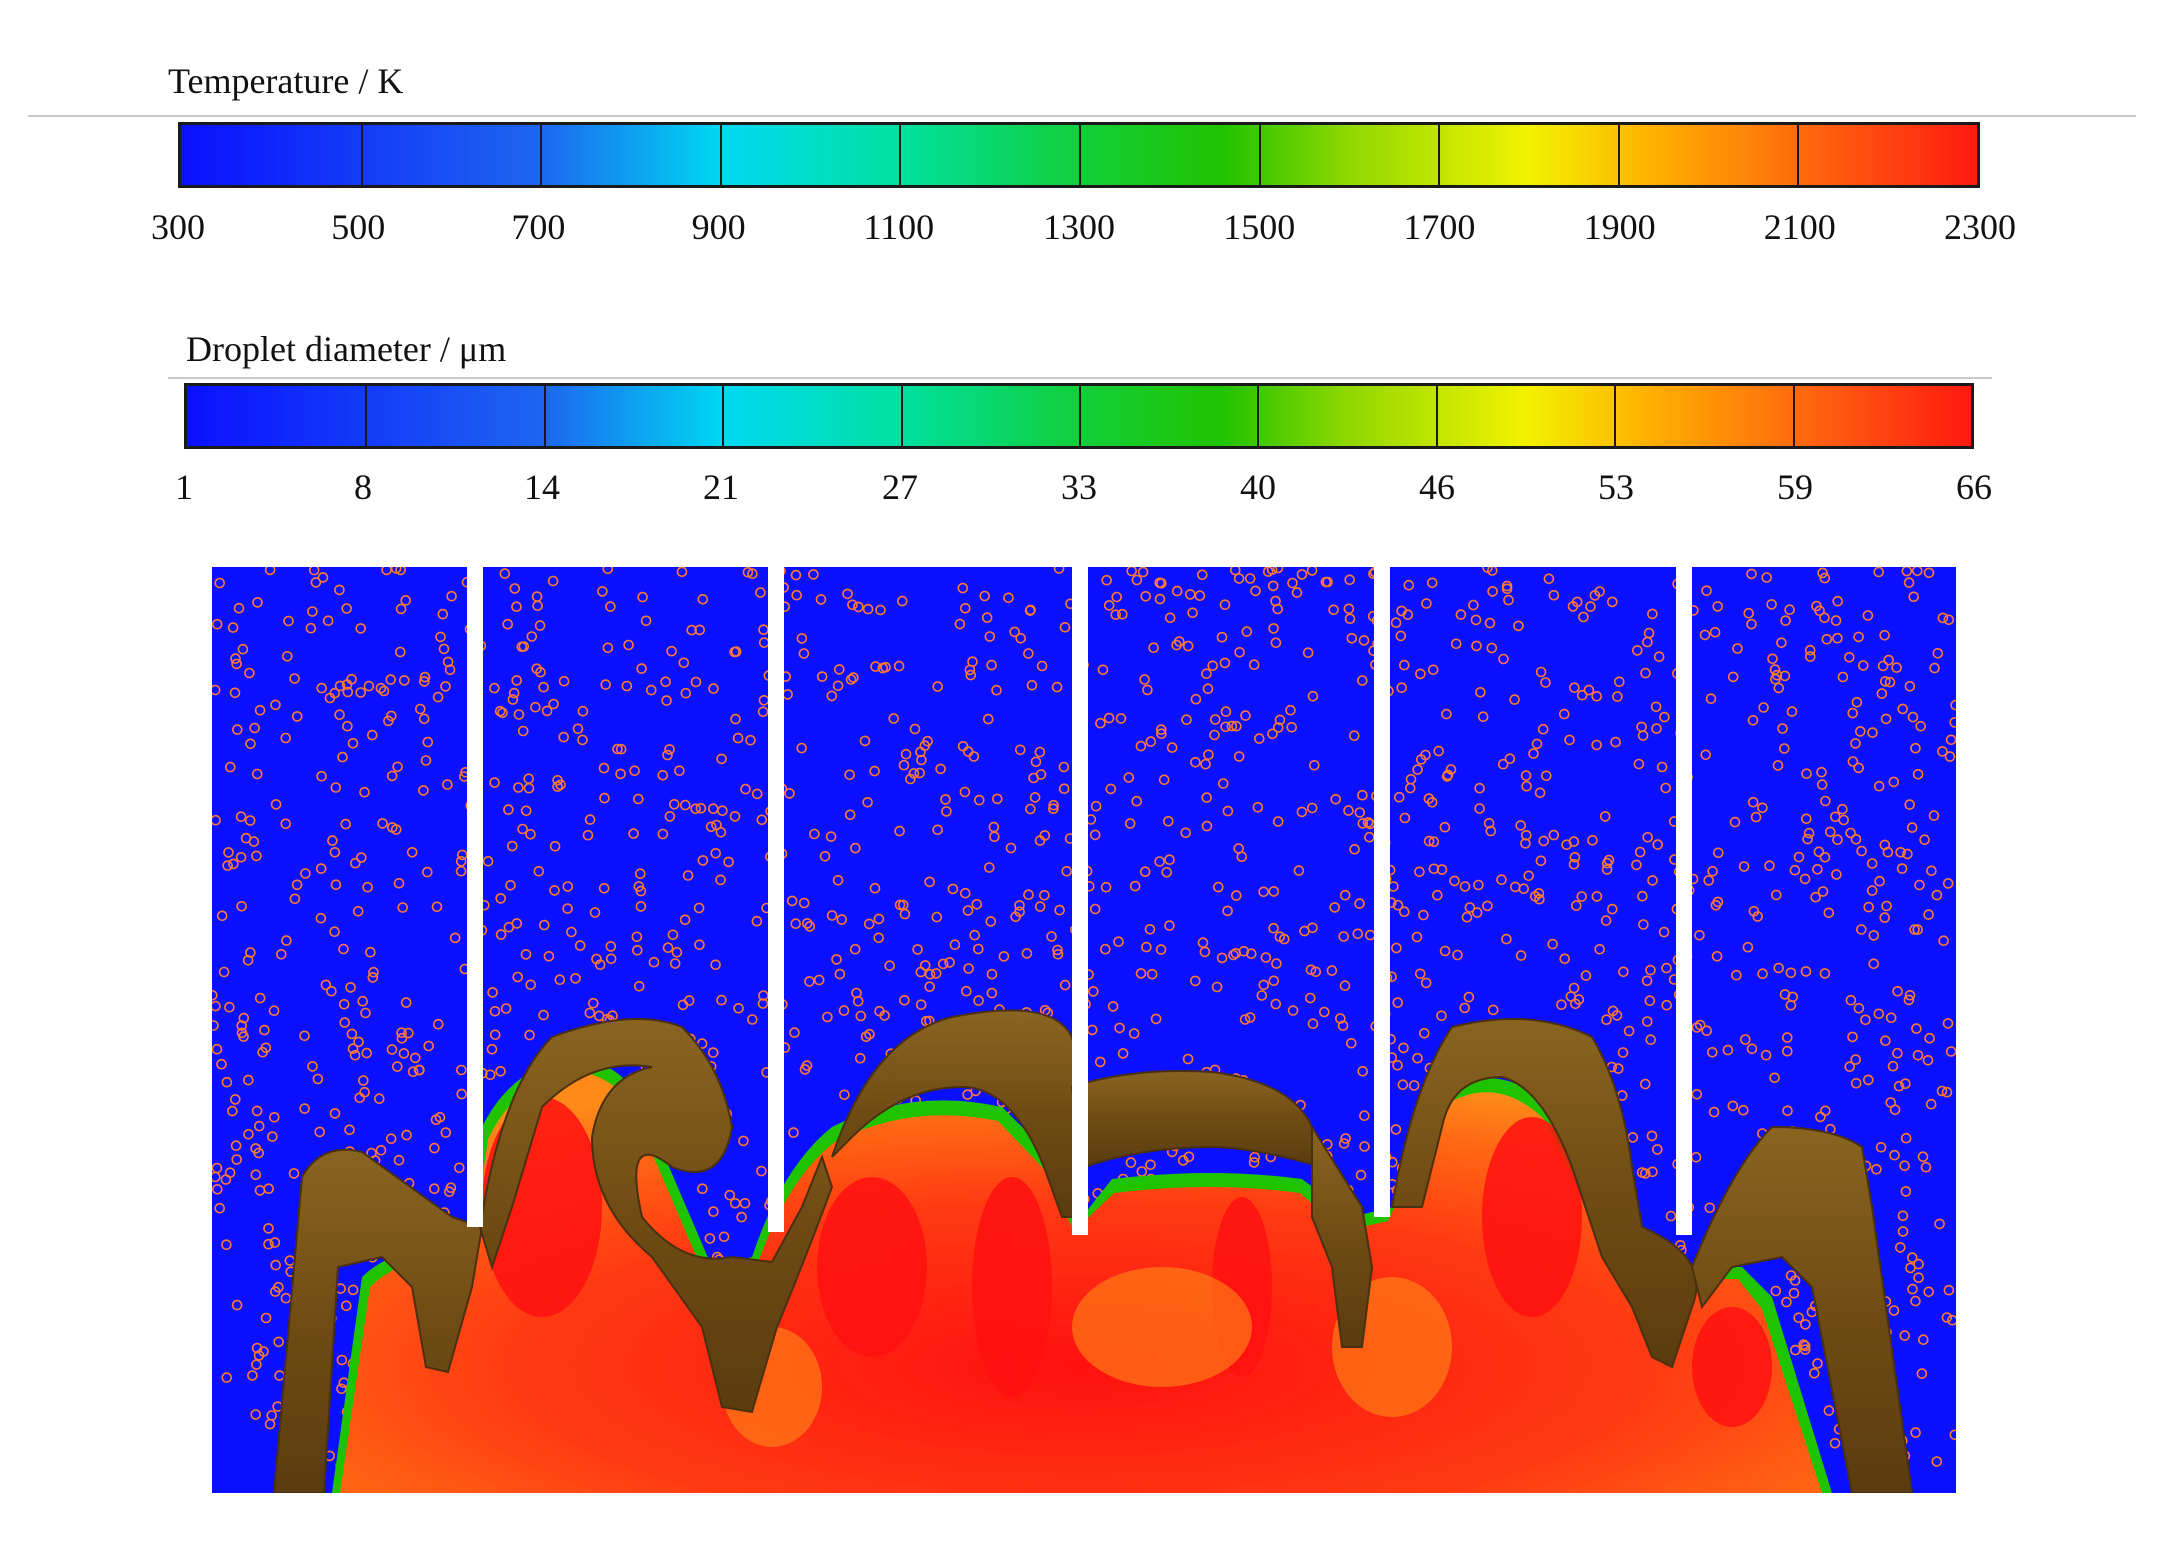  What do you see at coordinates (1259, 227) in the screenshot?
I see `temperature-tick-label: 1500` at bounding box center [1259, 227].